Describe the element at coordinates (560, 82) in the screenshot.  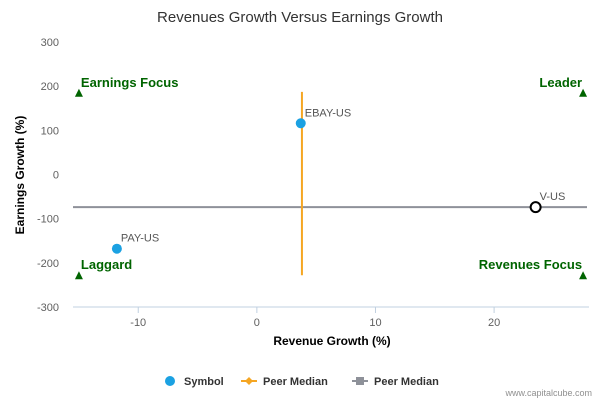
I see `quadrant-label: Leader` at that location.